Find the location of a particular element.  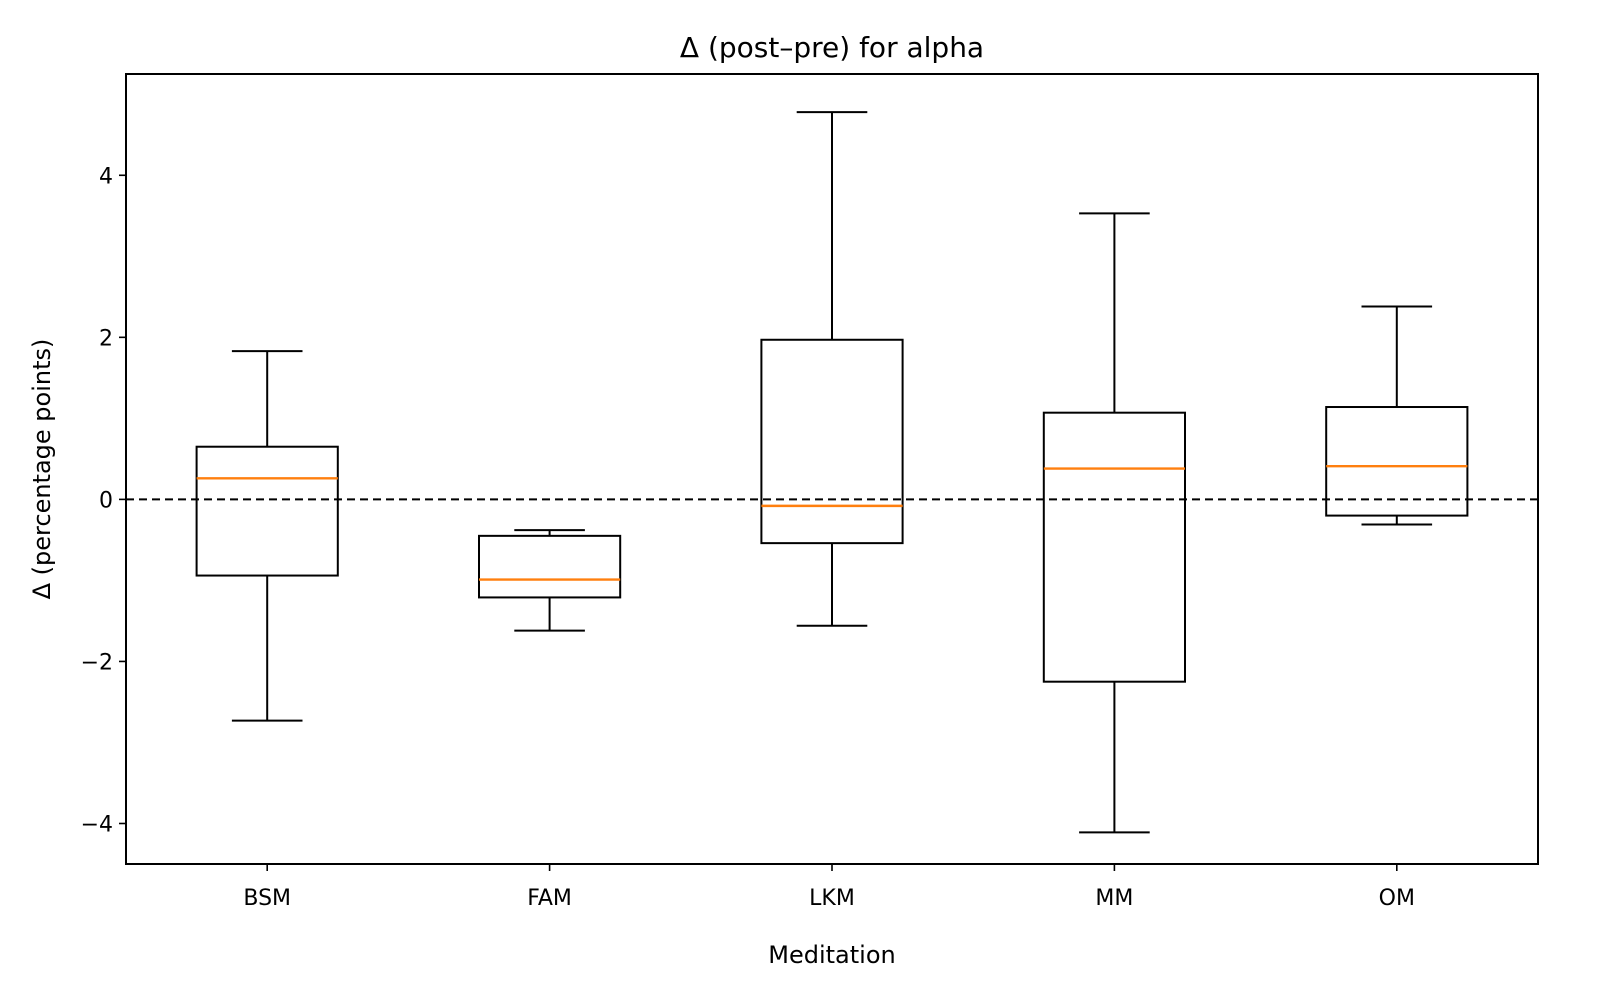

y-tick-label: 4 is located at coordinates (106, 176).